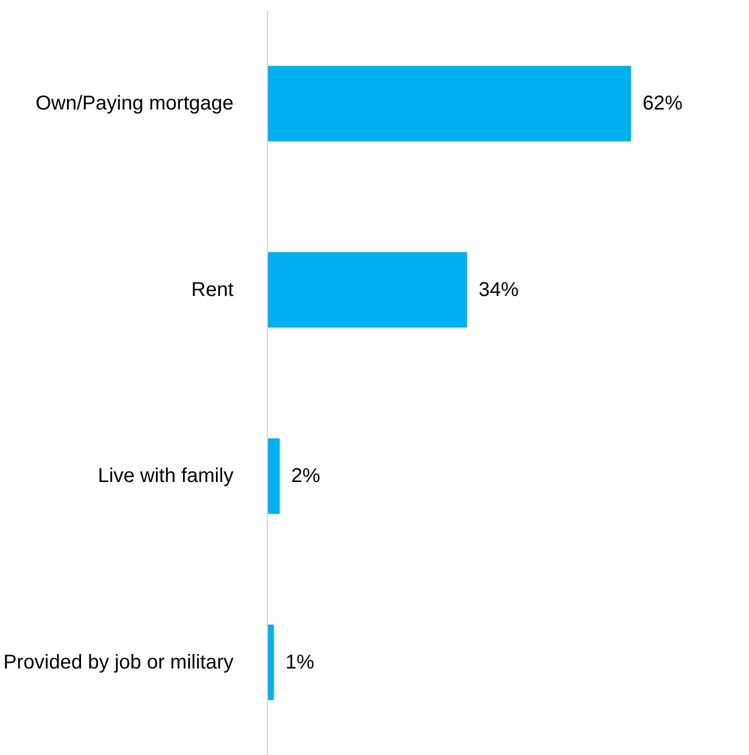 The height and width of the screenshot is (755, 749). Describe the element at coordinates (212, 289) in the screenshot. I see `y-tick-label: Rent` at that location.